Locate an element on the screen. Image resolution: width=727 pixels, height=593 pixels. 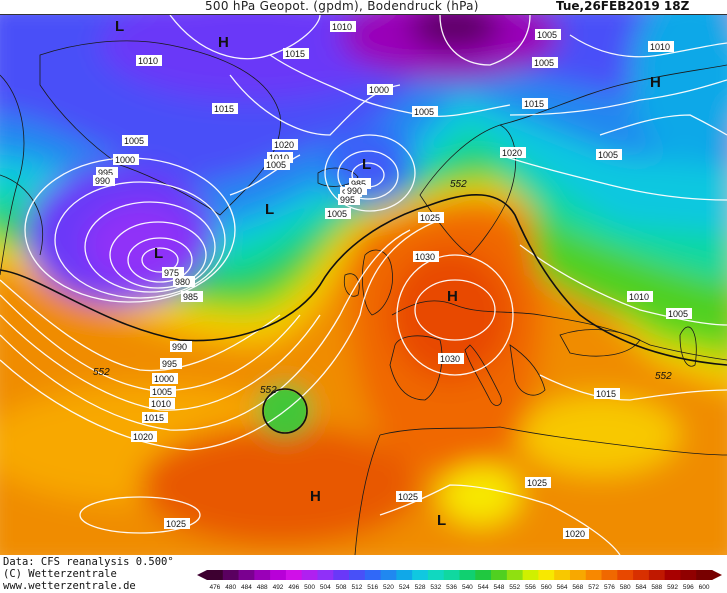
svg-text: 1000 is located at coordinates (125, 160).